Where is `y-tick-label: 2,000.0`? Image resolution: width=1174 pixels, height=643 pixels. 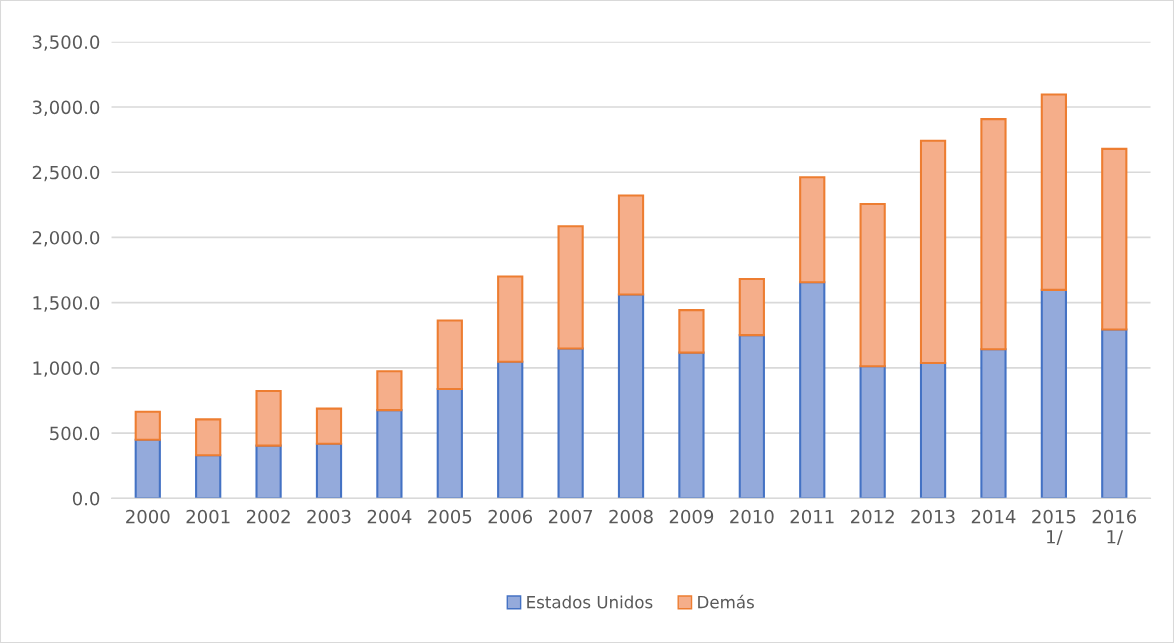
y-tick-label: 2,000.0 is located at coordinates (66, 238).